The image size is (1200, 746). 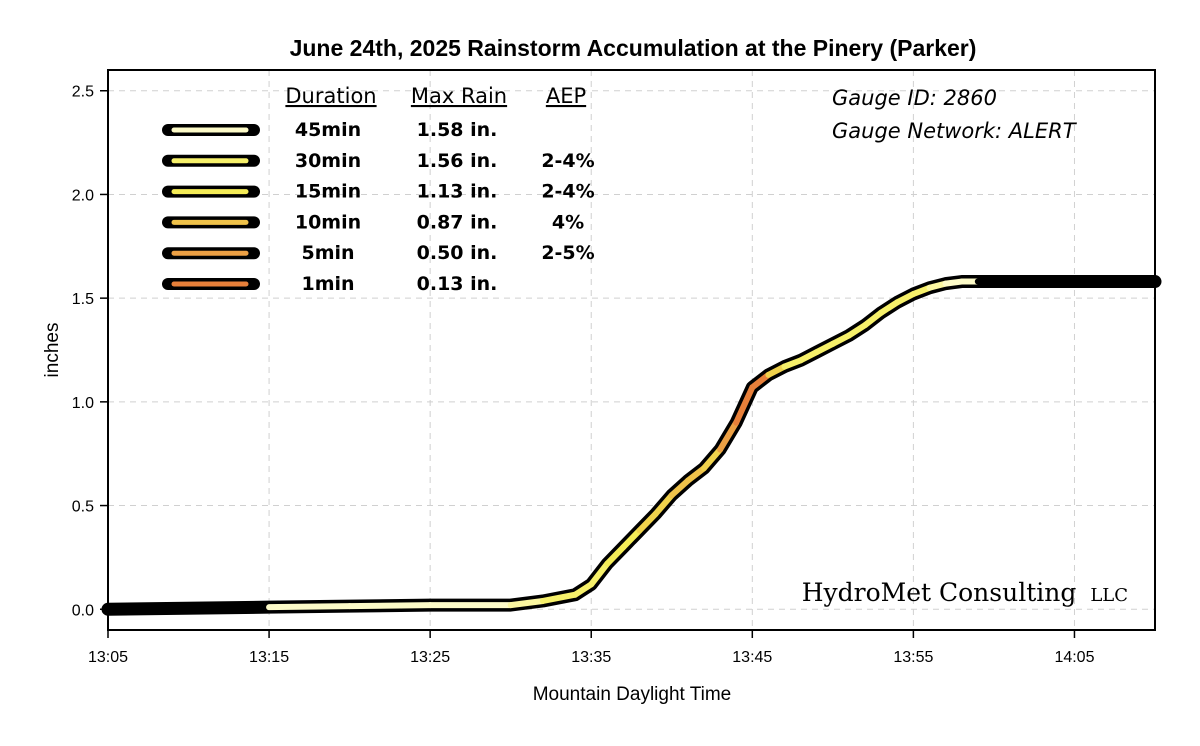 I want to click on y-tick-label: 2.5, so click(x=83, y=92).